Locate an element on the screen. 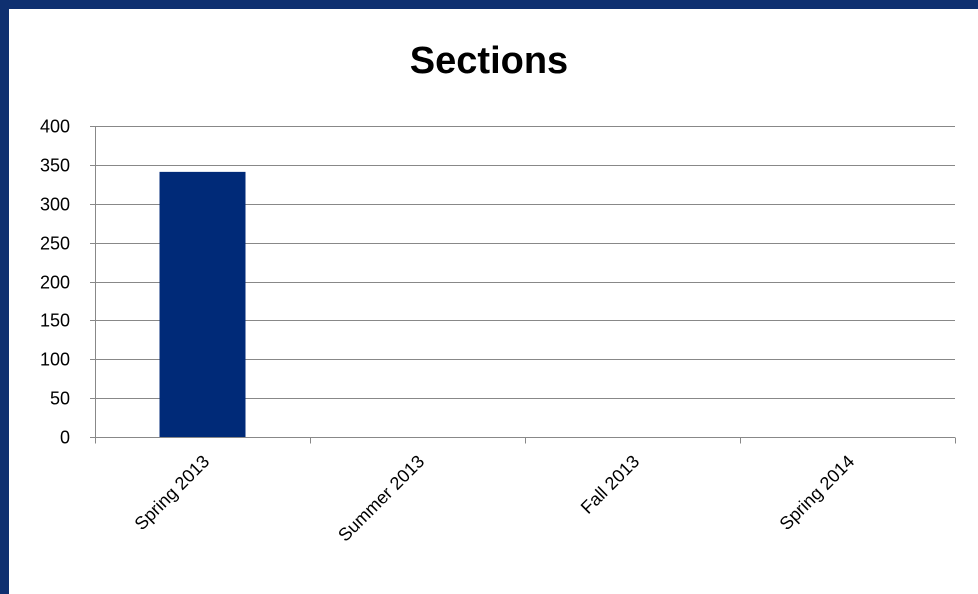 This screenshot has width=978, height=594. x-tick-label: Spring 2013 is located at coordinates (172, 492).